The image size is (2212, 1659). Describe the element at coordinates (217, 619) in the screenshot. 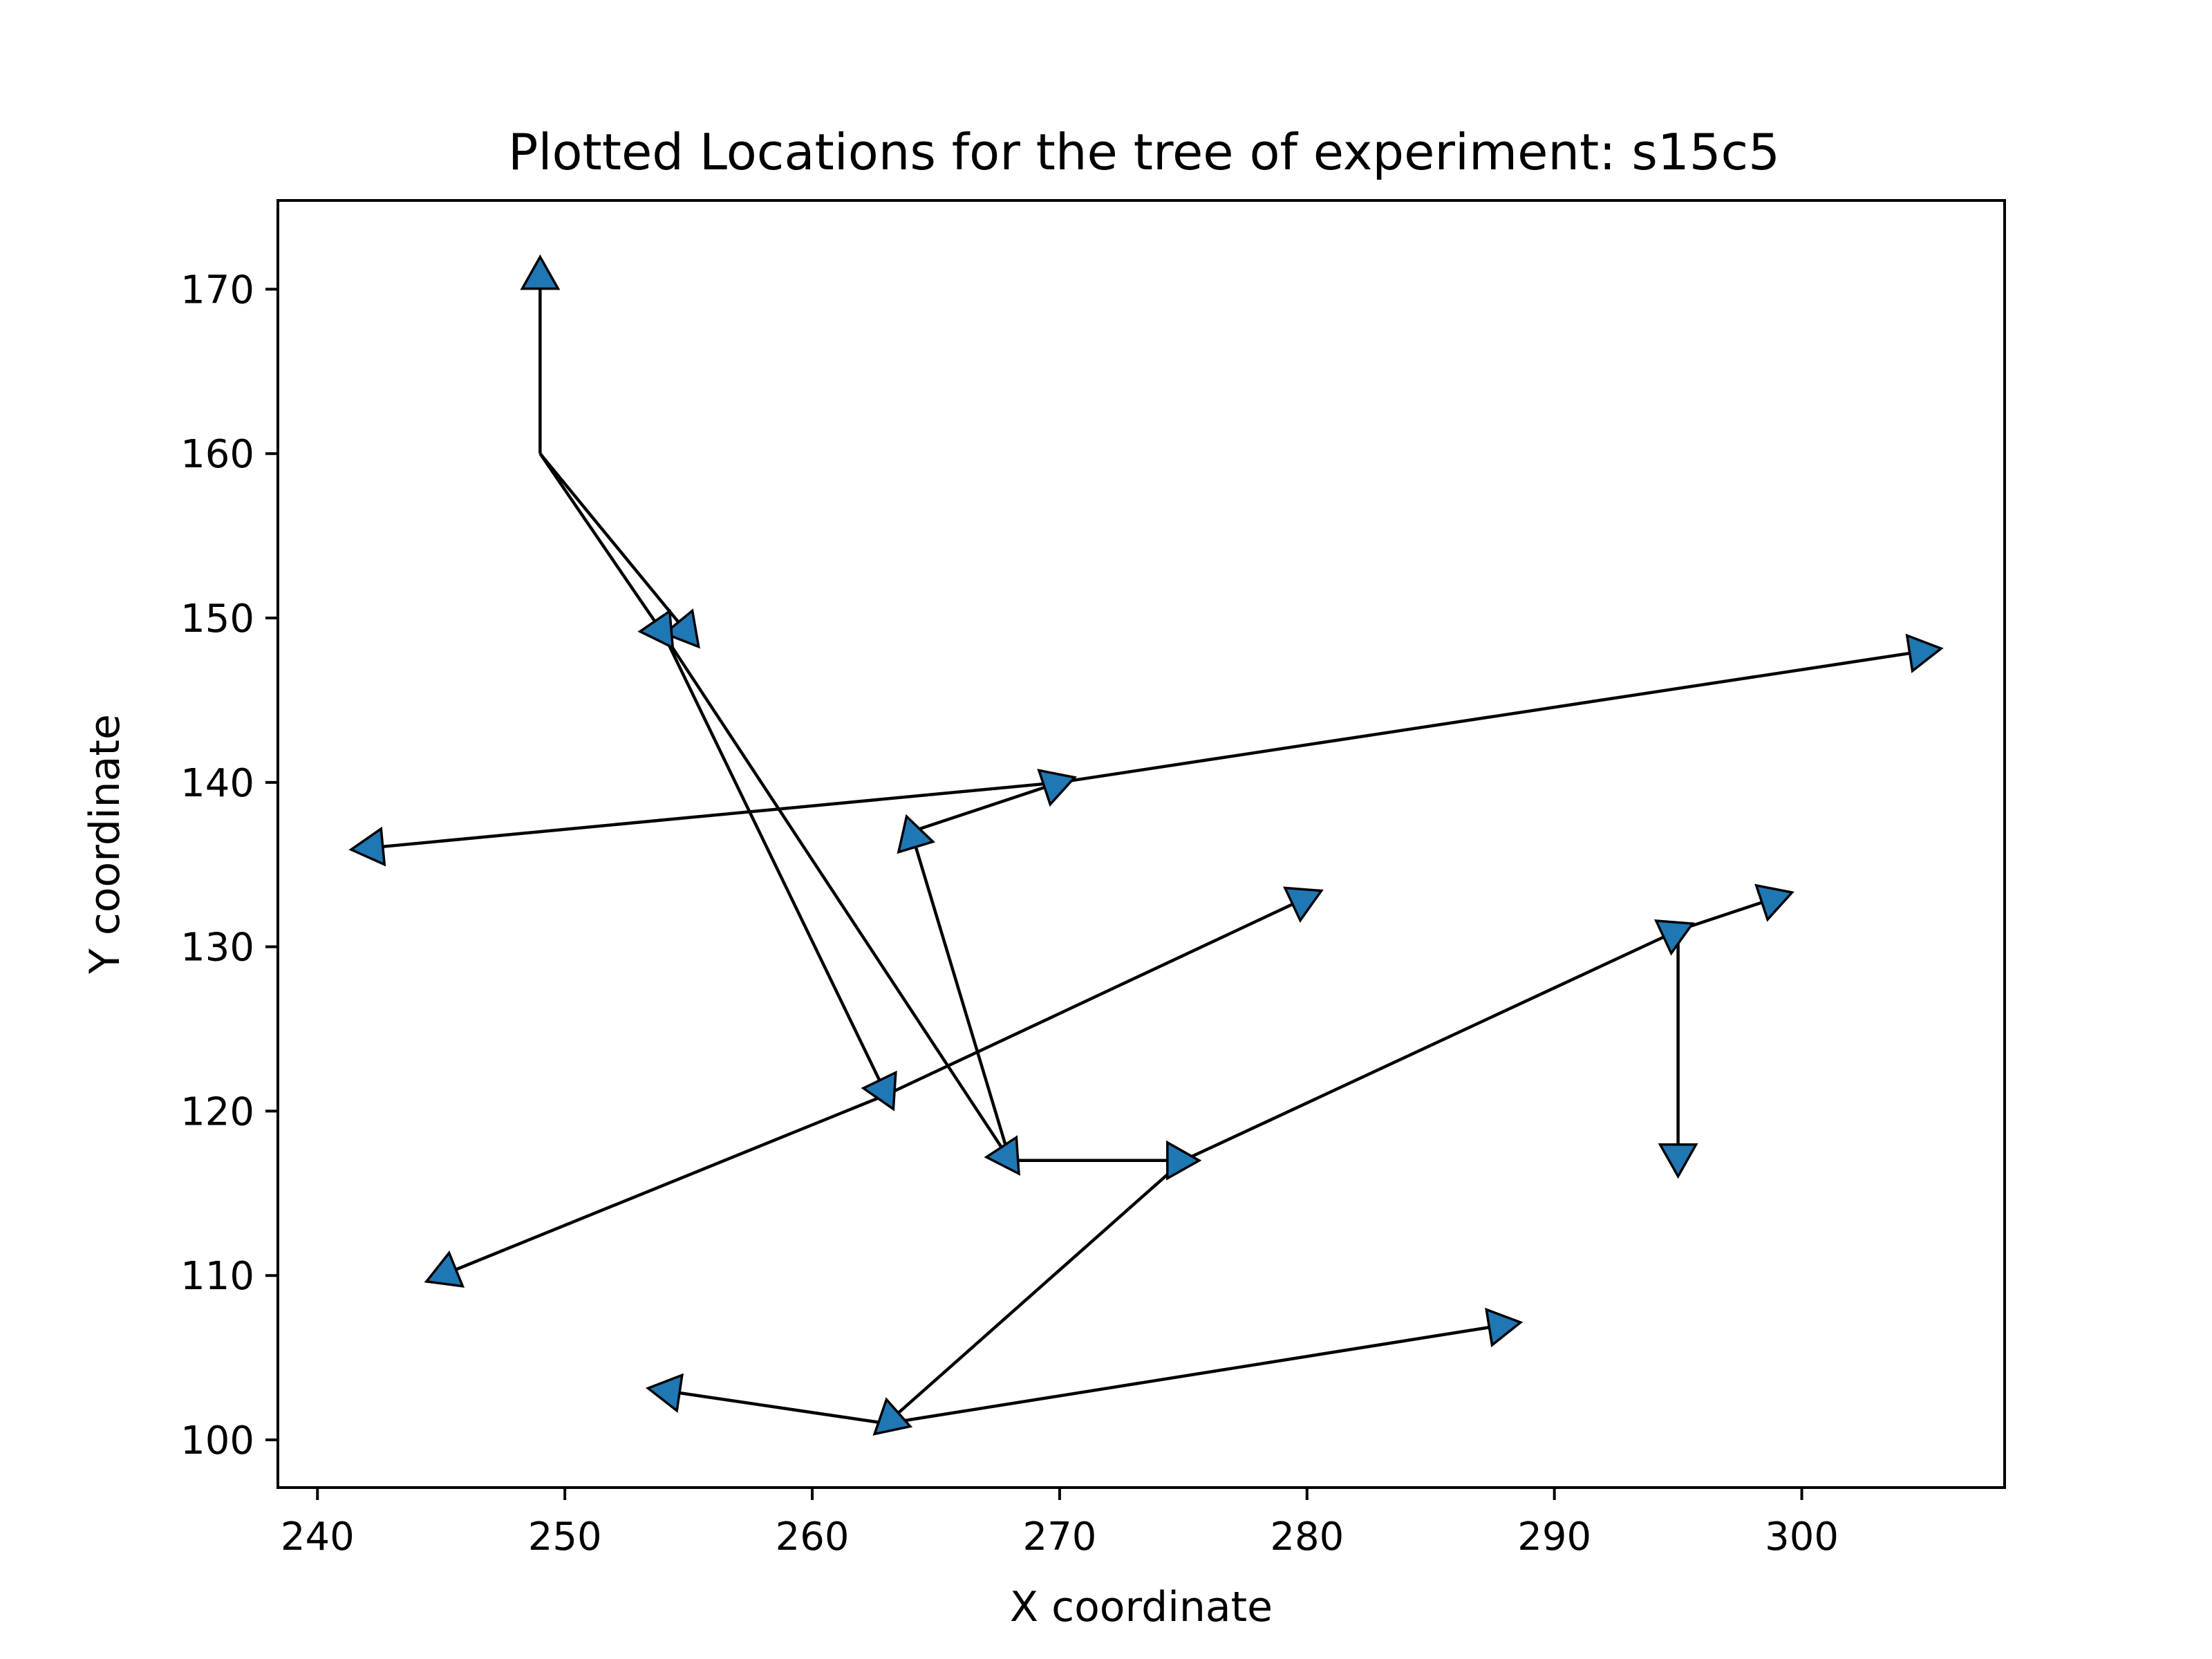

I see `y-tick-label: 150` at that location.